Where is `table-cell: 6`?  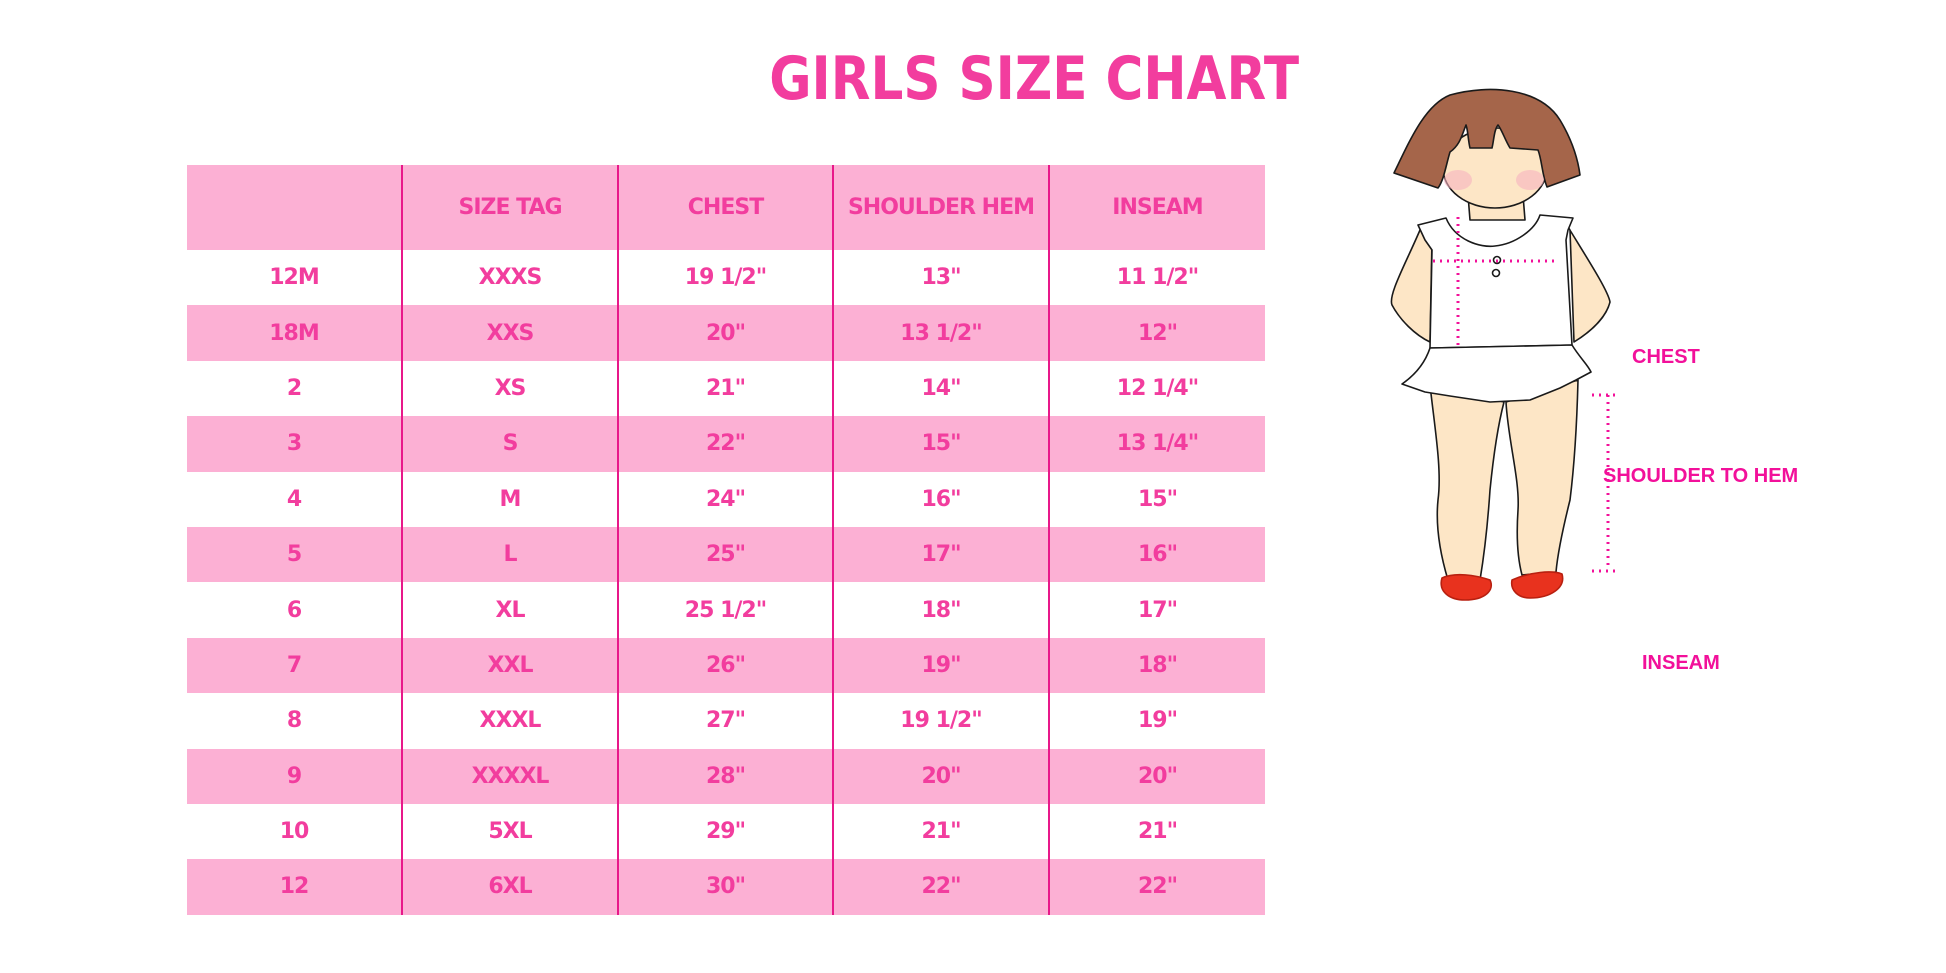 table-cell: 6 is located at coordinates (294, 610).